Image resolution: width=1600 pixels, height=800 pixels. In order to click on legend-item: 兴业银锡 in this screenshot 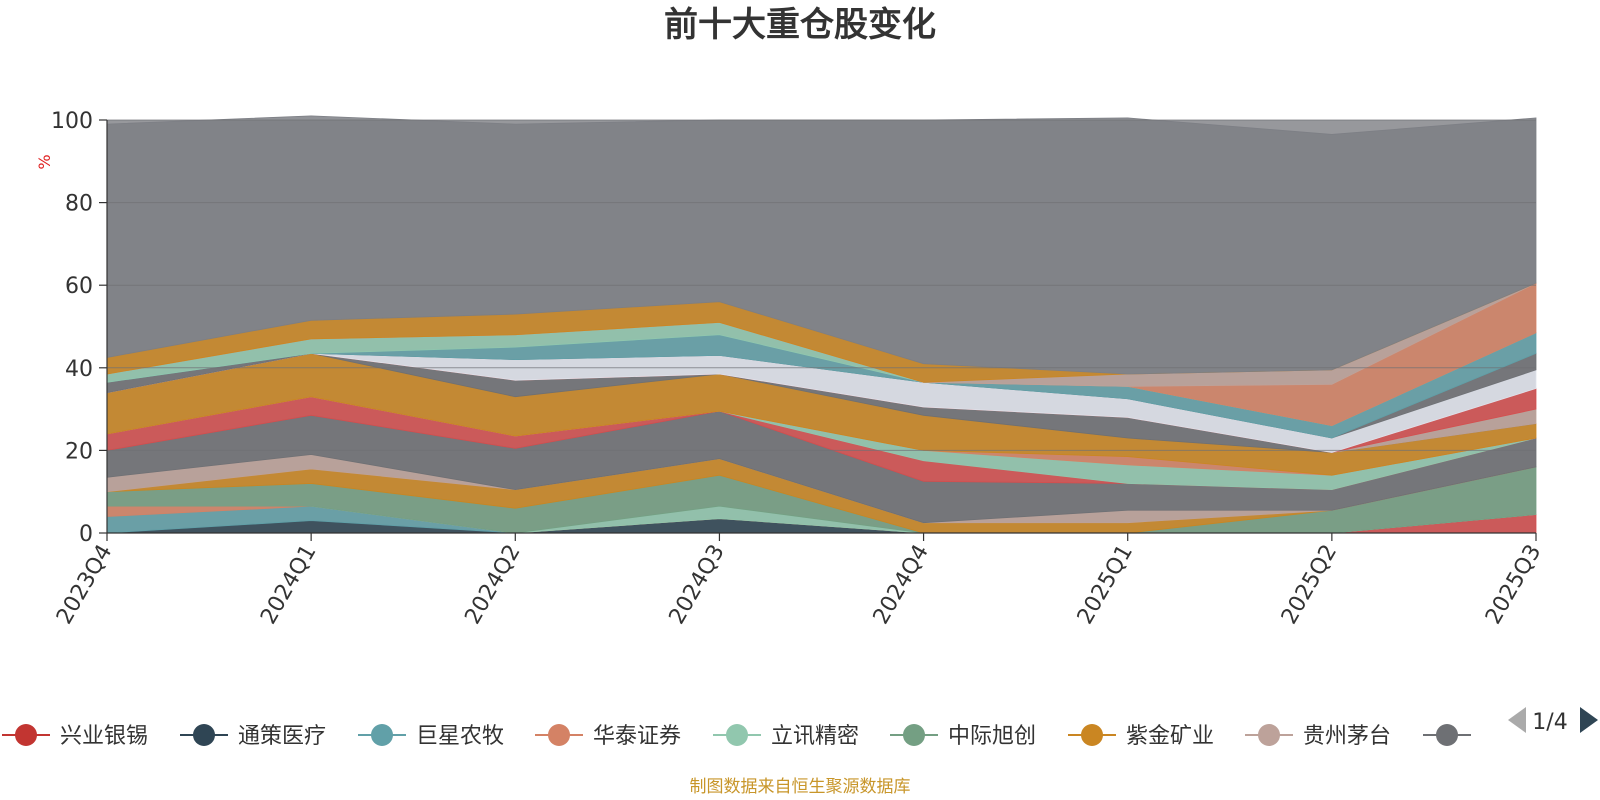, I will do `click(75, 736)`.